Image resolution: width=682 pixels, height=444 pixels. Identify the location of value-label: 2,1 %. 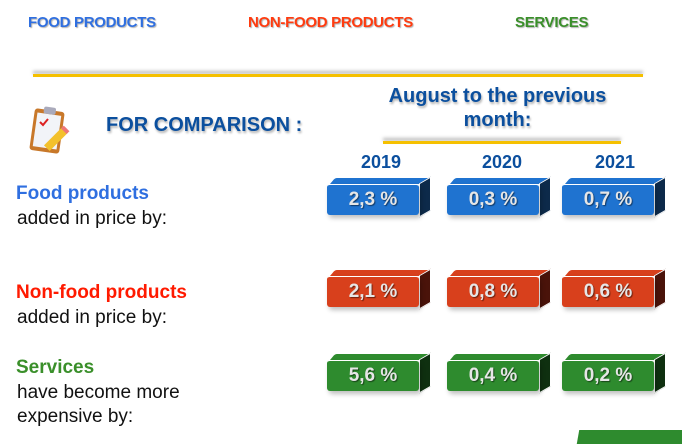
(373, 291).